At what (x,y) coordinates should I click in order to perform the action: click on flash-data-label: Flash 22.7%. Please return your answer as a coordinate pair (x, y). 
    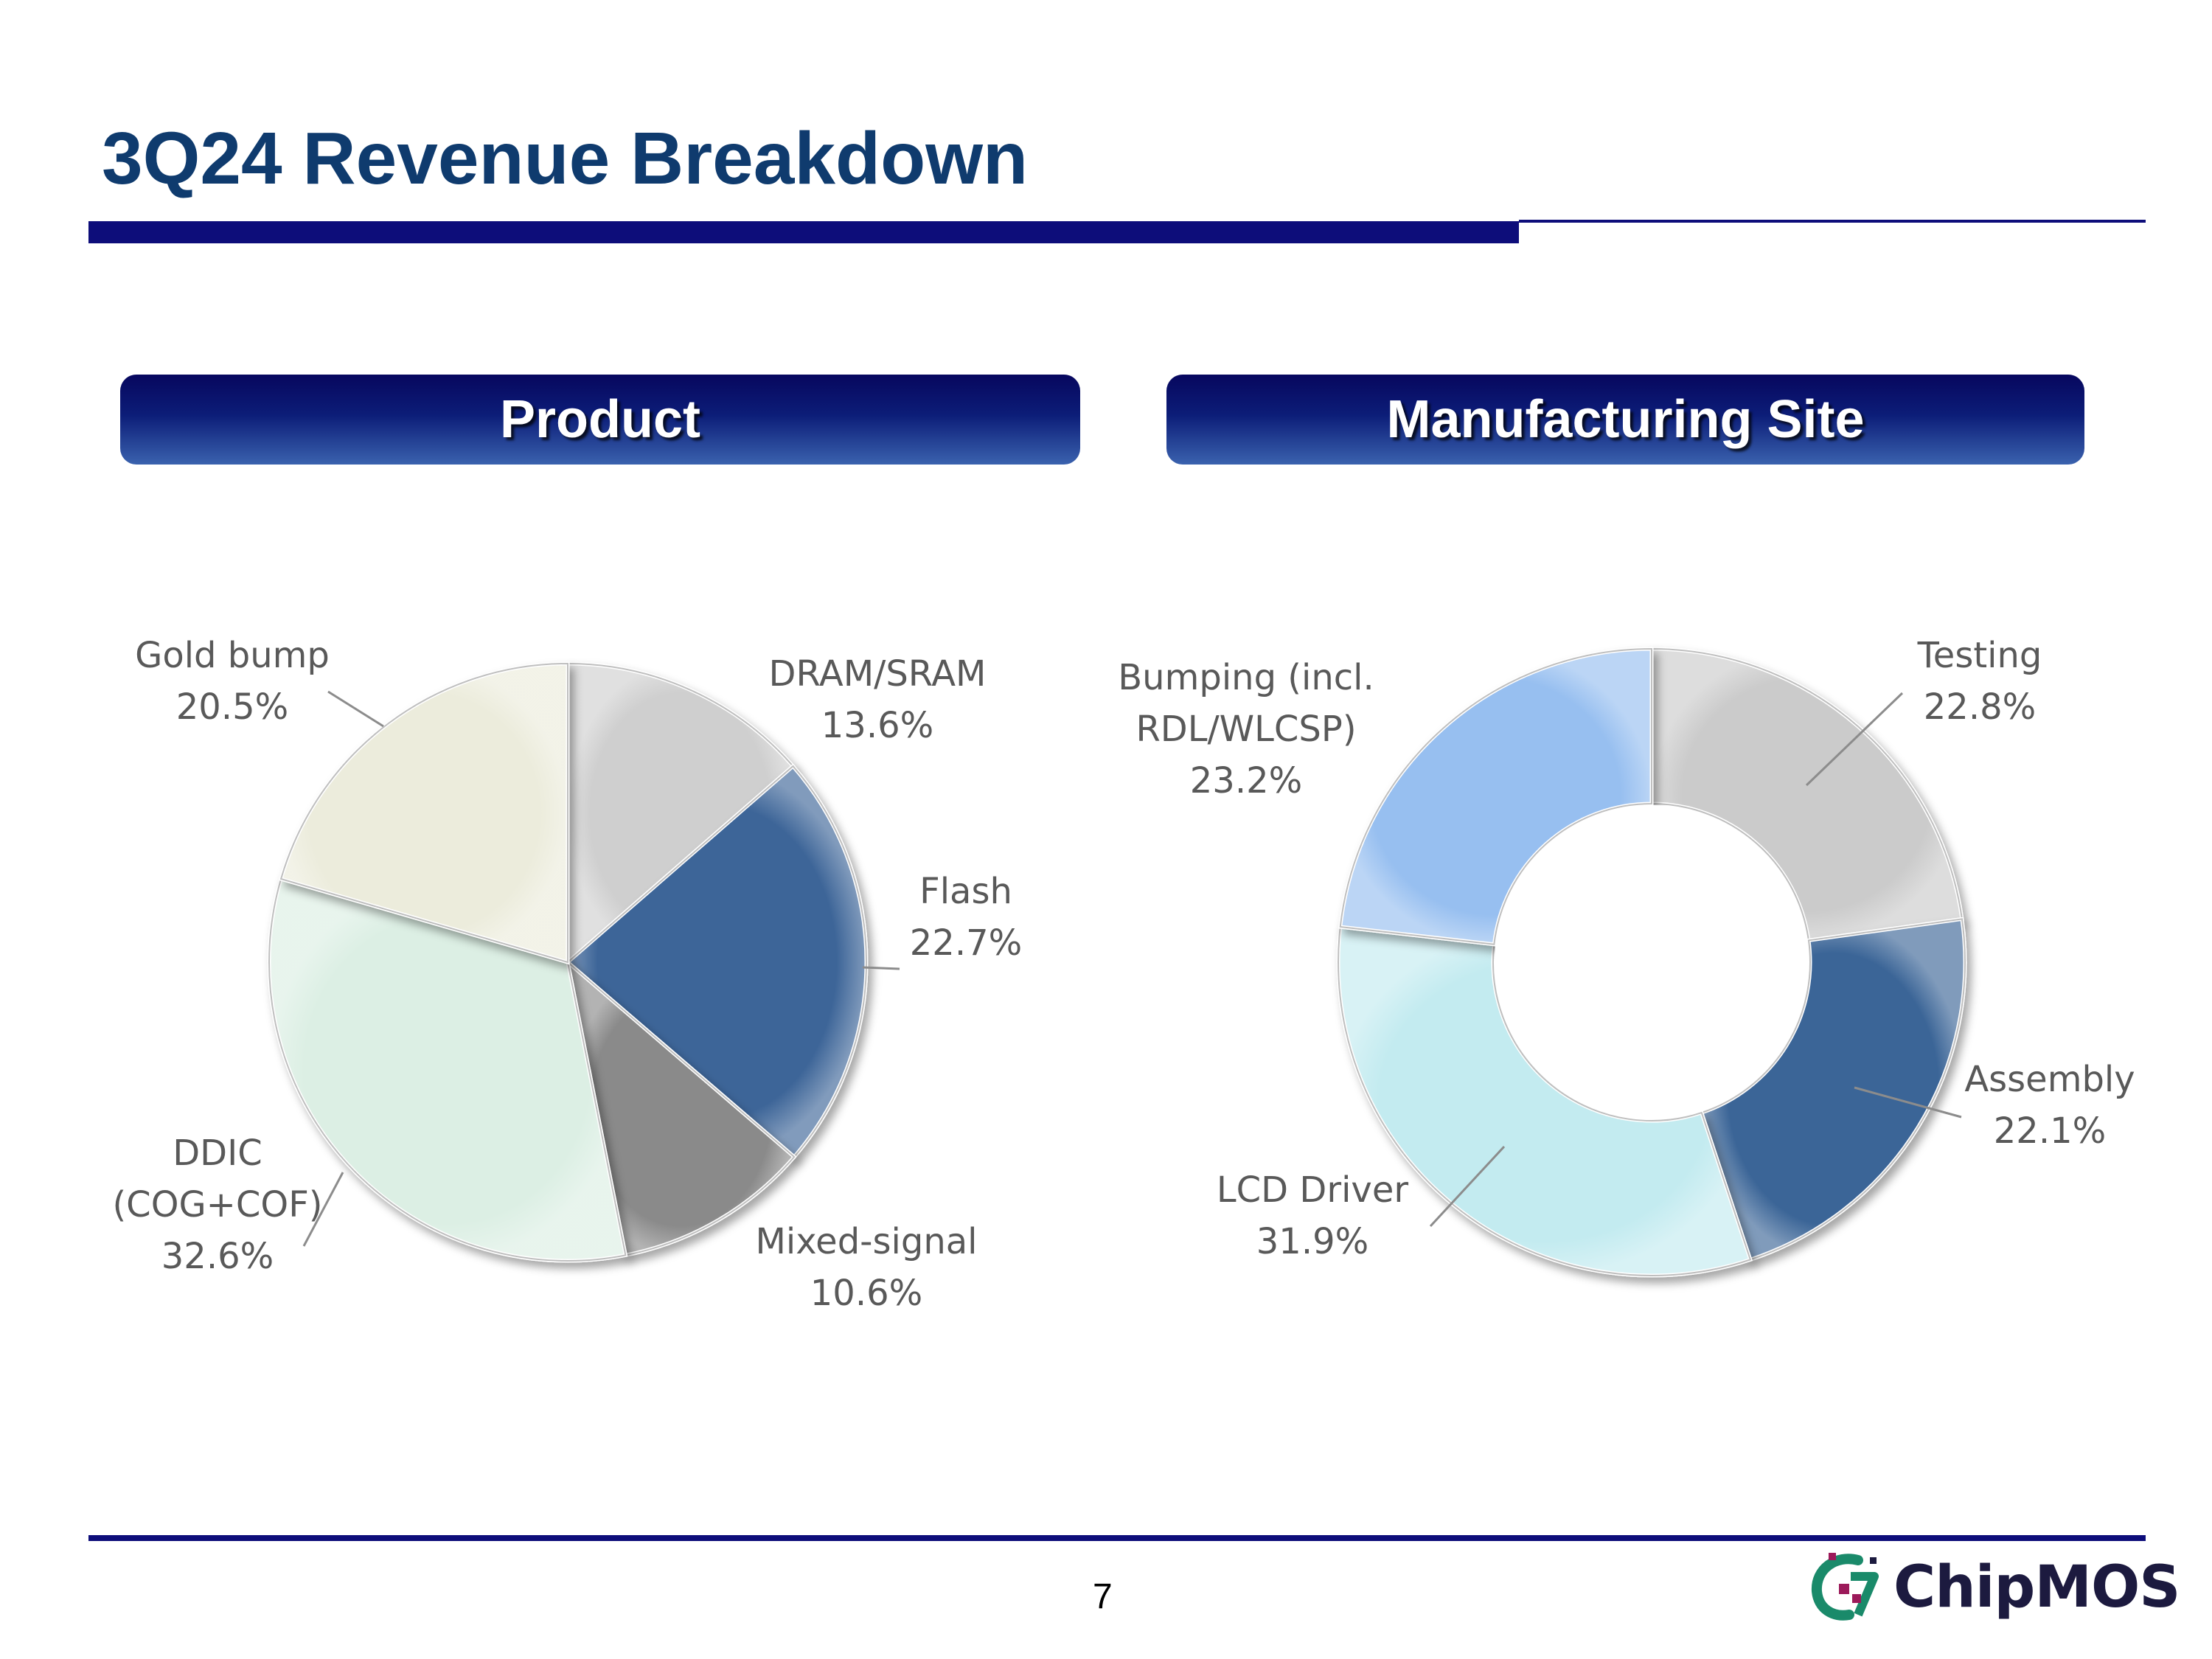
    Looking at the image, I should click on (966, 917).